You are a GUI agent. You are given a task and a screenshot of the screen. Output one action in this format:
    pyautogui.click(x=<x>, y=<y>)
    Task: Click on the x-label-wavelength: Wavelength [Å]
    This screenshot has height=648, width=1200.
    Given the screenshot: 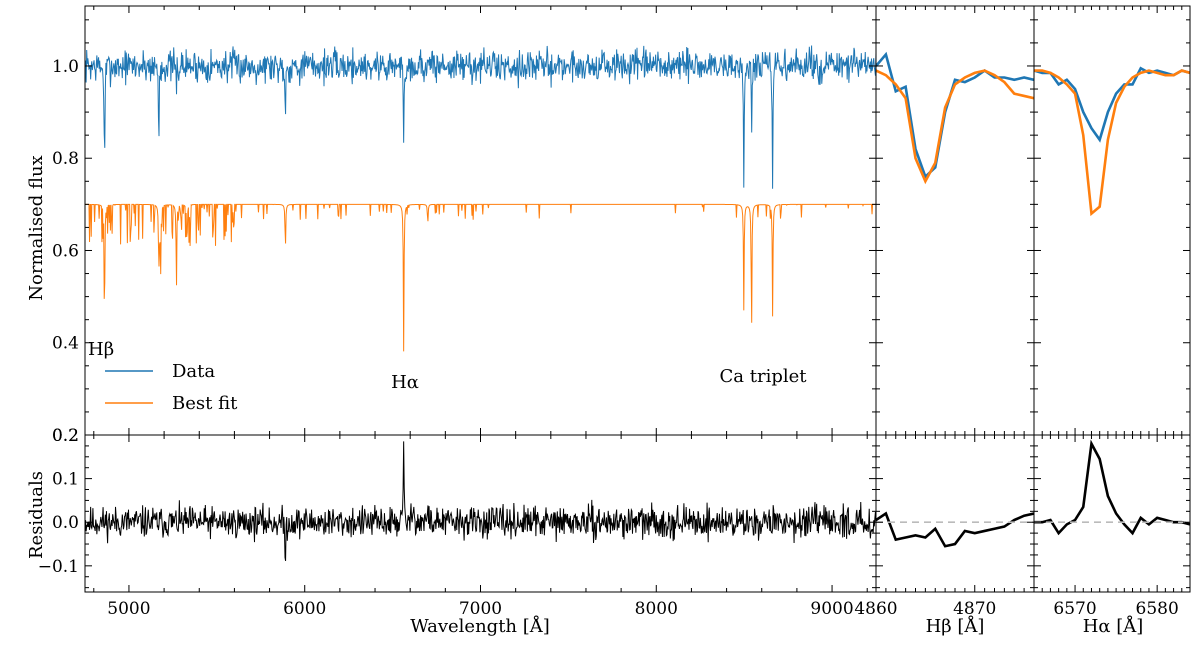 What is the action you would take?
    pyautogui.click(x=480, y=626)
    